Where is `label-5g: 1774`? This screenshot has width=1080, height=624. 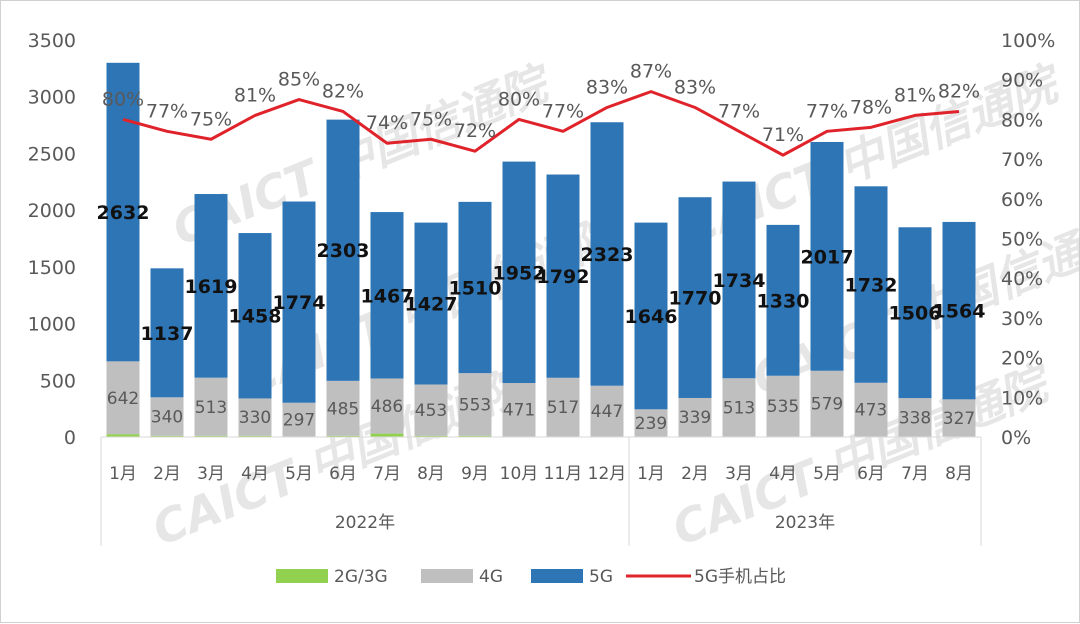 label-5g: 1774 is located at coordinates (299, 303).